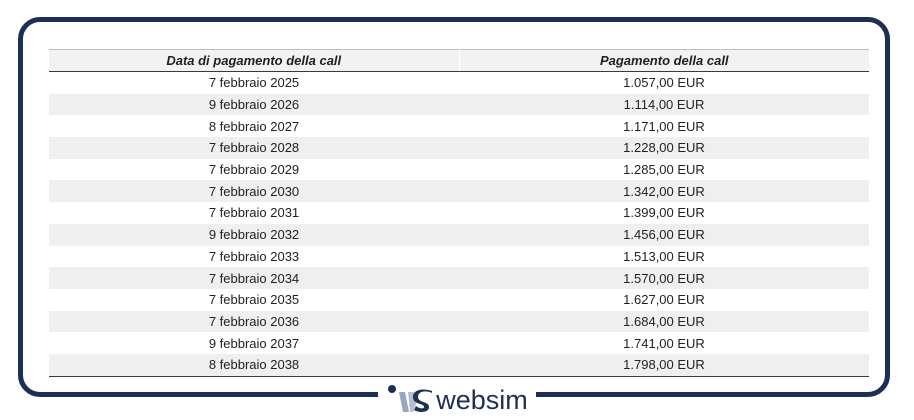  What do you see at coordinates (254, 104) in the screenshot?
I see `payment-date-cell: 9 febbraio 2026` at bounding box center [254, 104].